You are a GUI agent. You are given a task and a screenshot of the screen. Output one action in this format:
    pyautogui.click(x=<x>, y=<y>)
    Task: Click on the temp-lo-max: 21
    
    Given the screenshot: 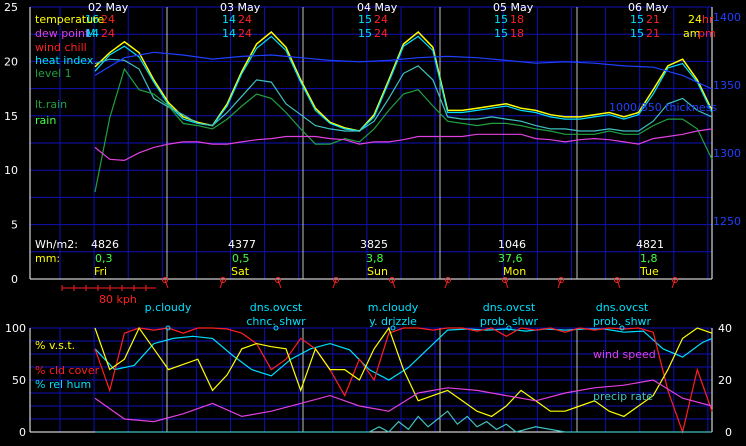 What is the action you would take?
    pyautogui.click(x=653, y=33)
    